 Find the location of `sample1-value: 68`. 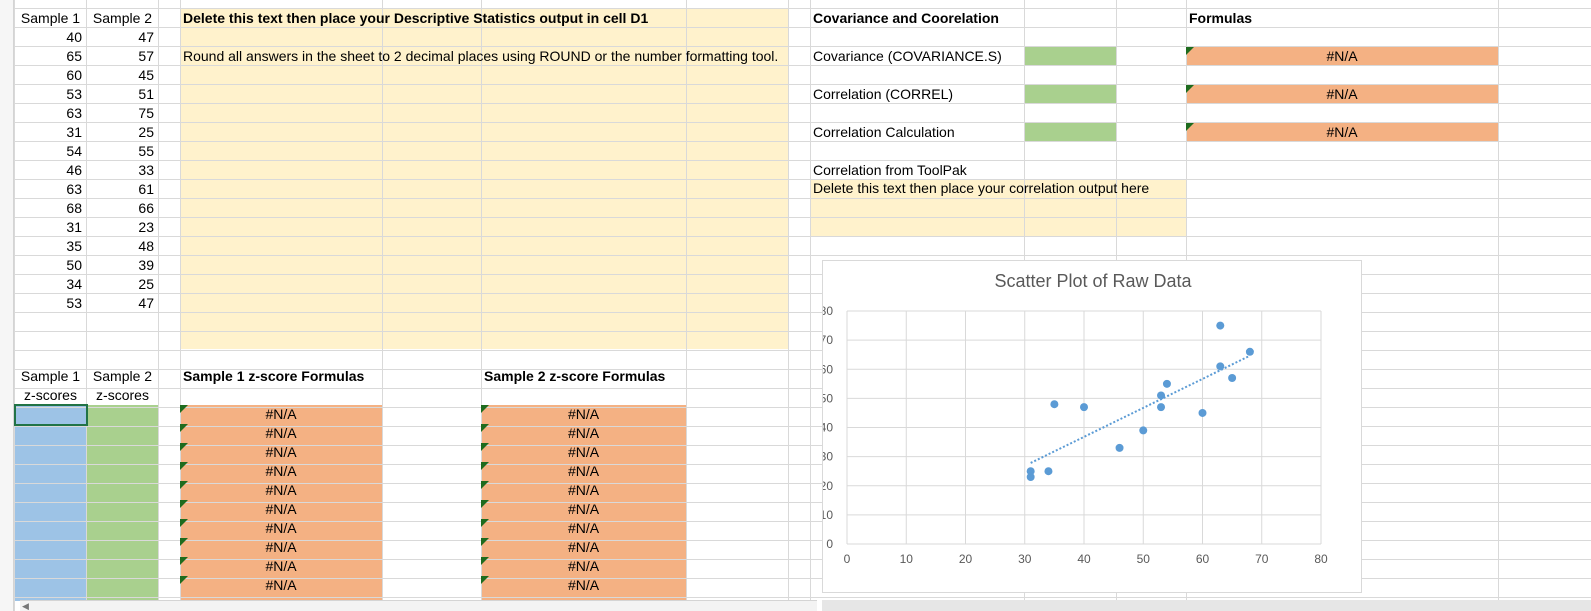

sample1-value: 68 is located at coordinates (74, 208).